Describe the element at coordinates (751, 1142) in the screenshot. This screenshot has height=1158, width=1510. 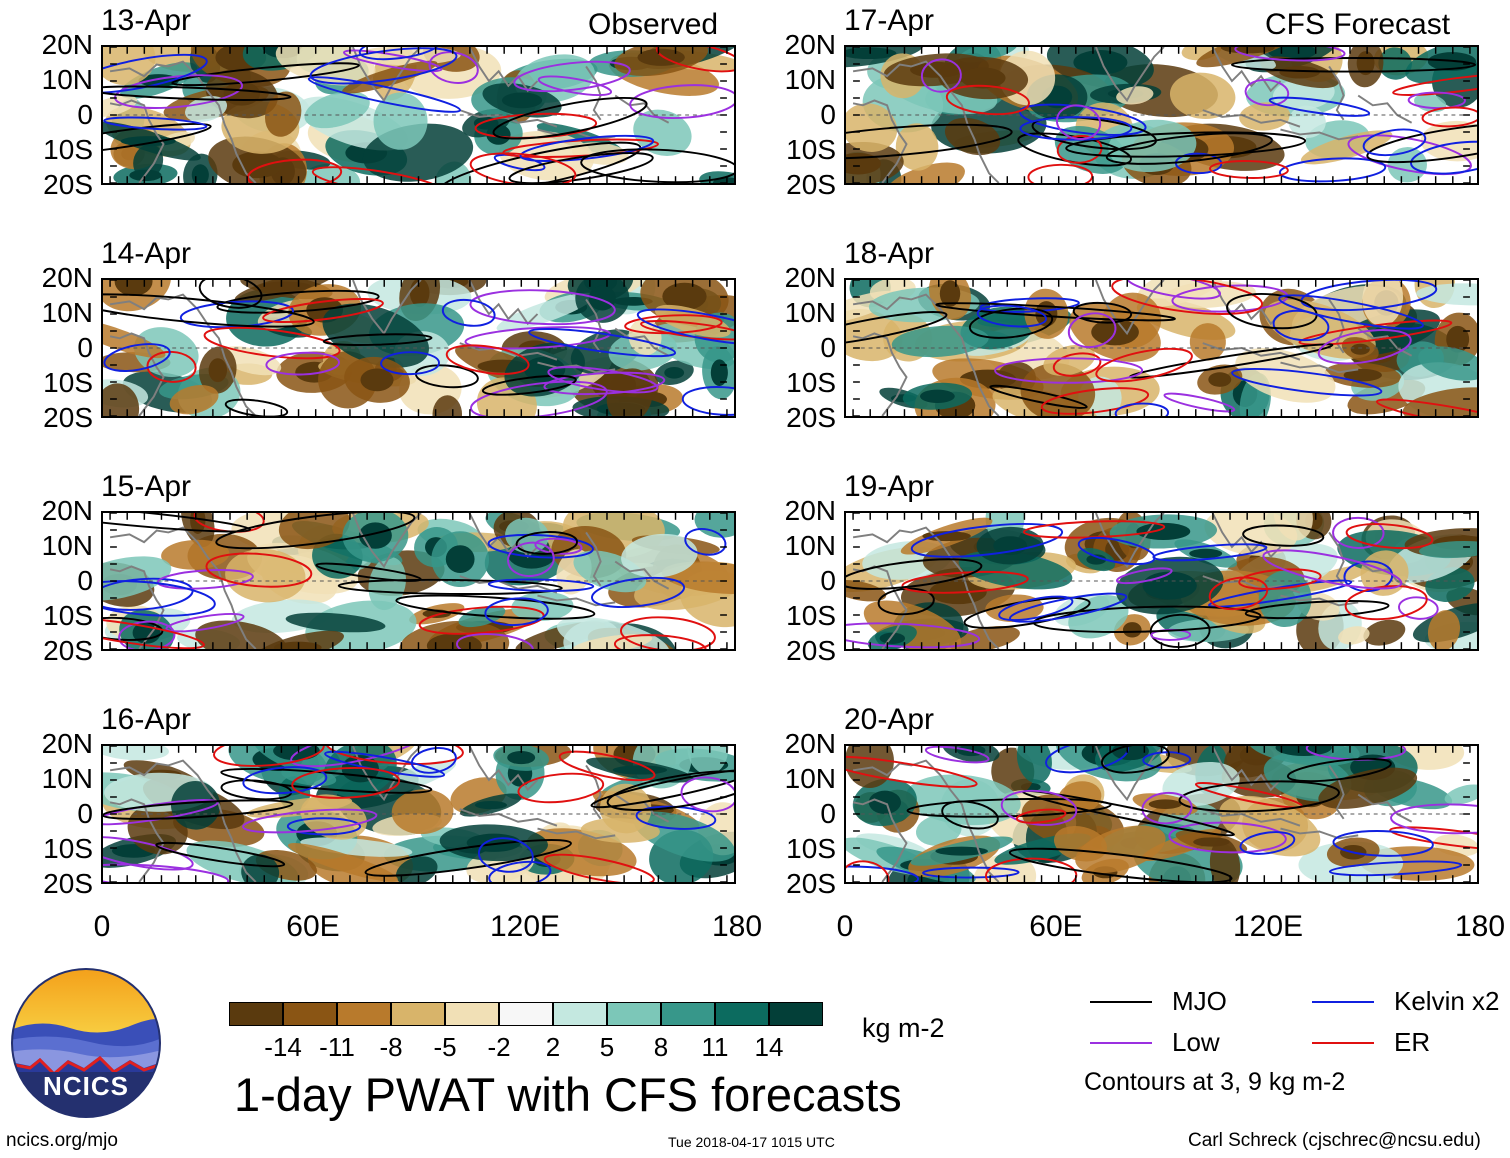
I see `footer-timestamp: Tue 2018-04-17 1015 UTC` at that location.